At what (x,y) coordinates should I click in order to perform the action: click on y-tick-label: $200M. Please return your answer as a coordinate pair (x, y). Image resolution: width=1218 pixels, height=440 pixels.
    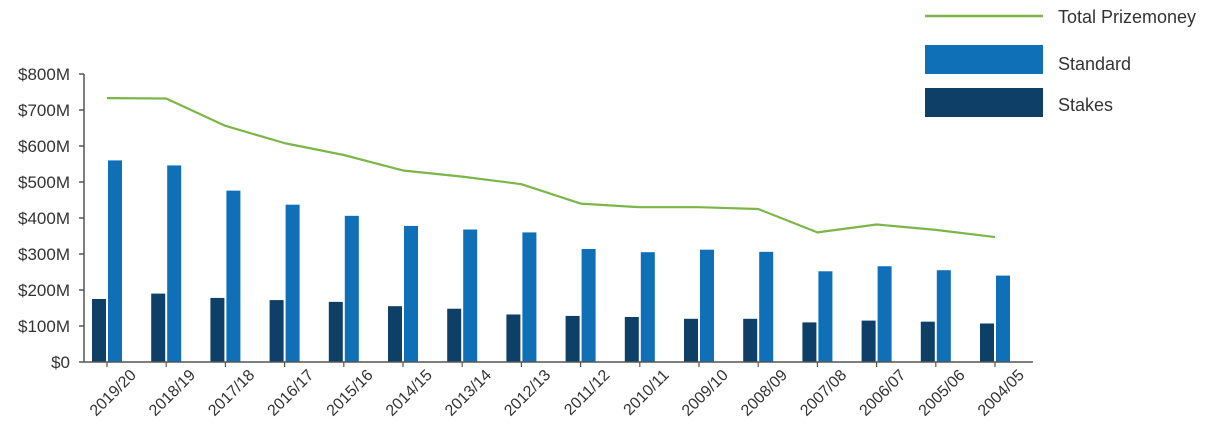
    Looking at the image, I should click on (44, 290).